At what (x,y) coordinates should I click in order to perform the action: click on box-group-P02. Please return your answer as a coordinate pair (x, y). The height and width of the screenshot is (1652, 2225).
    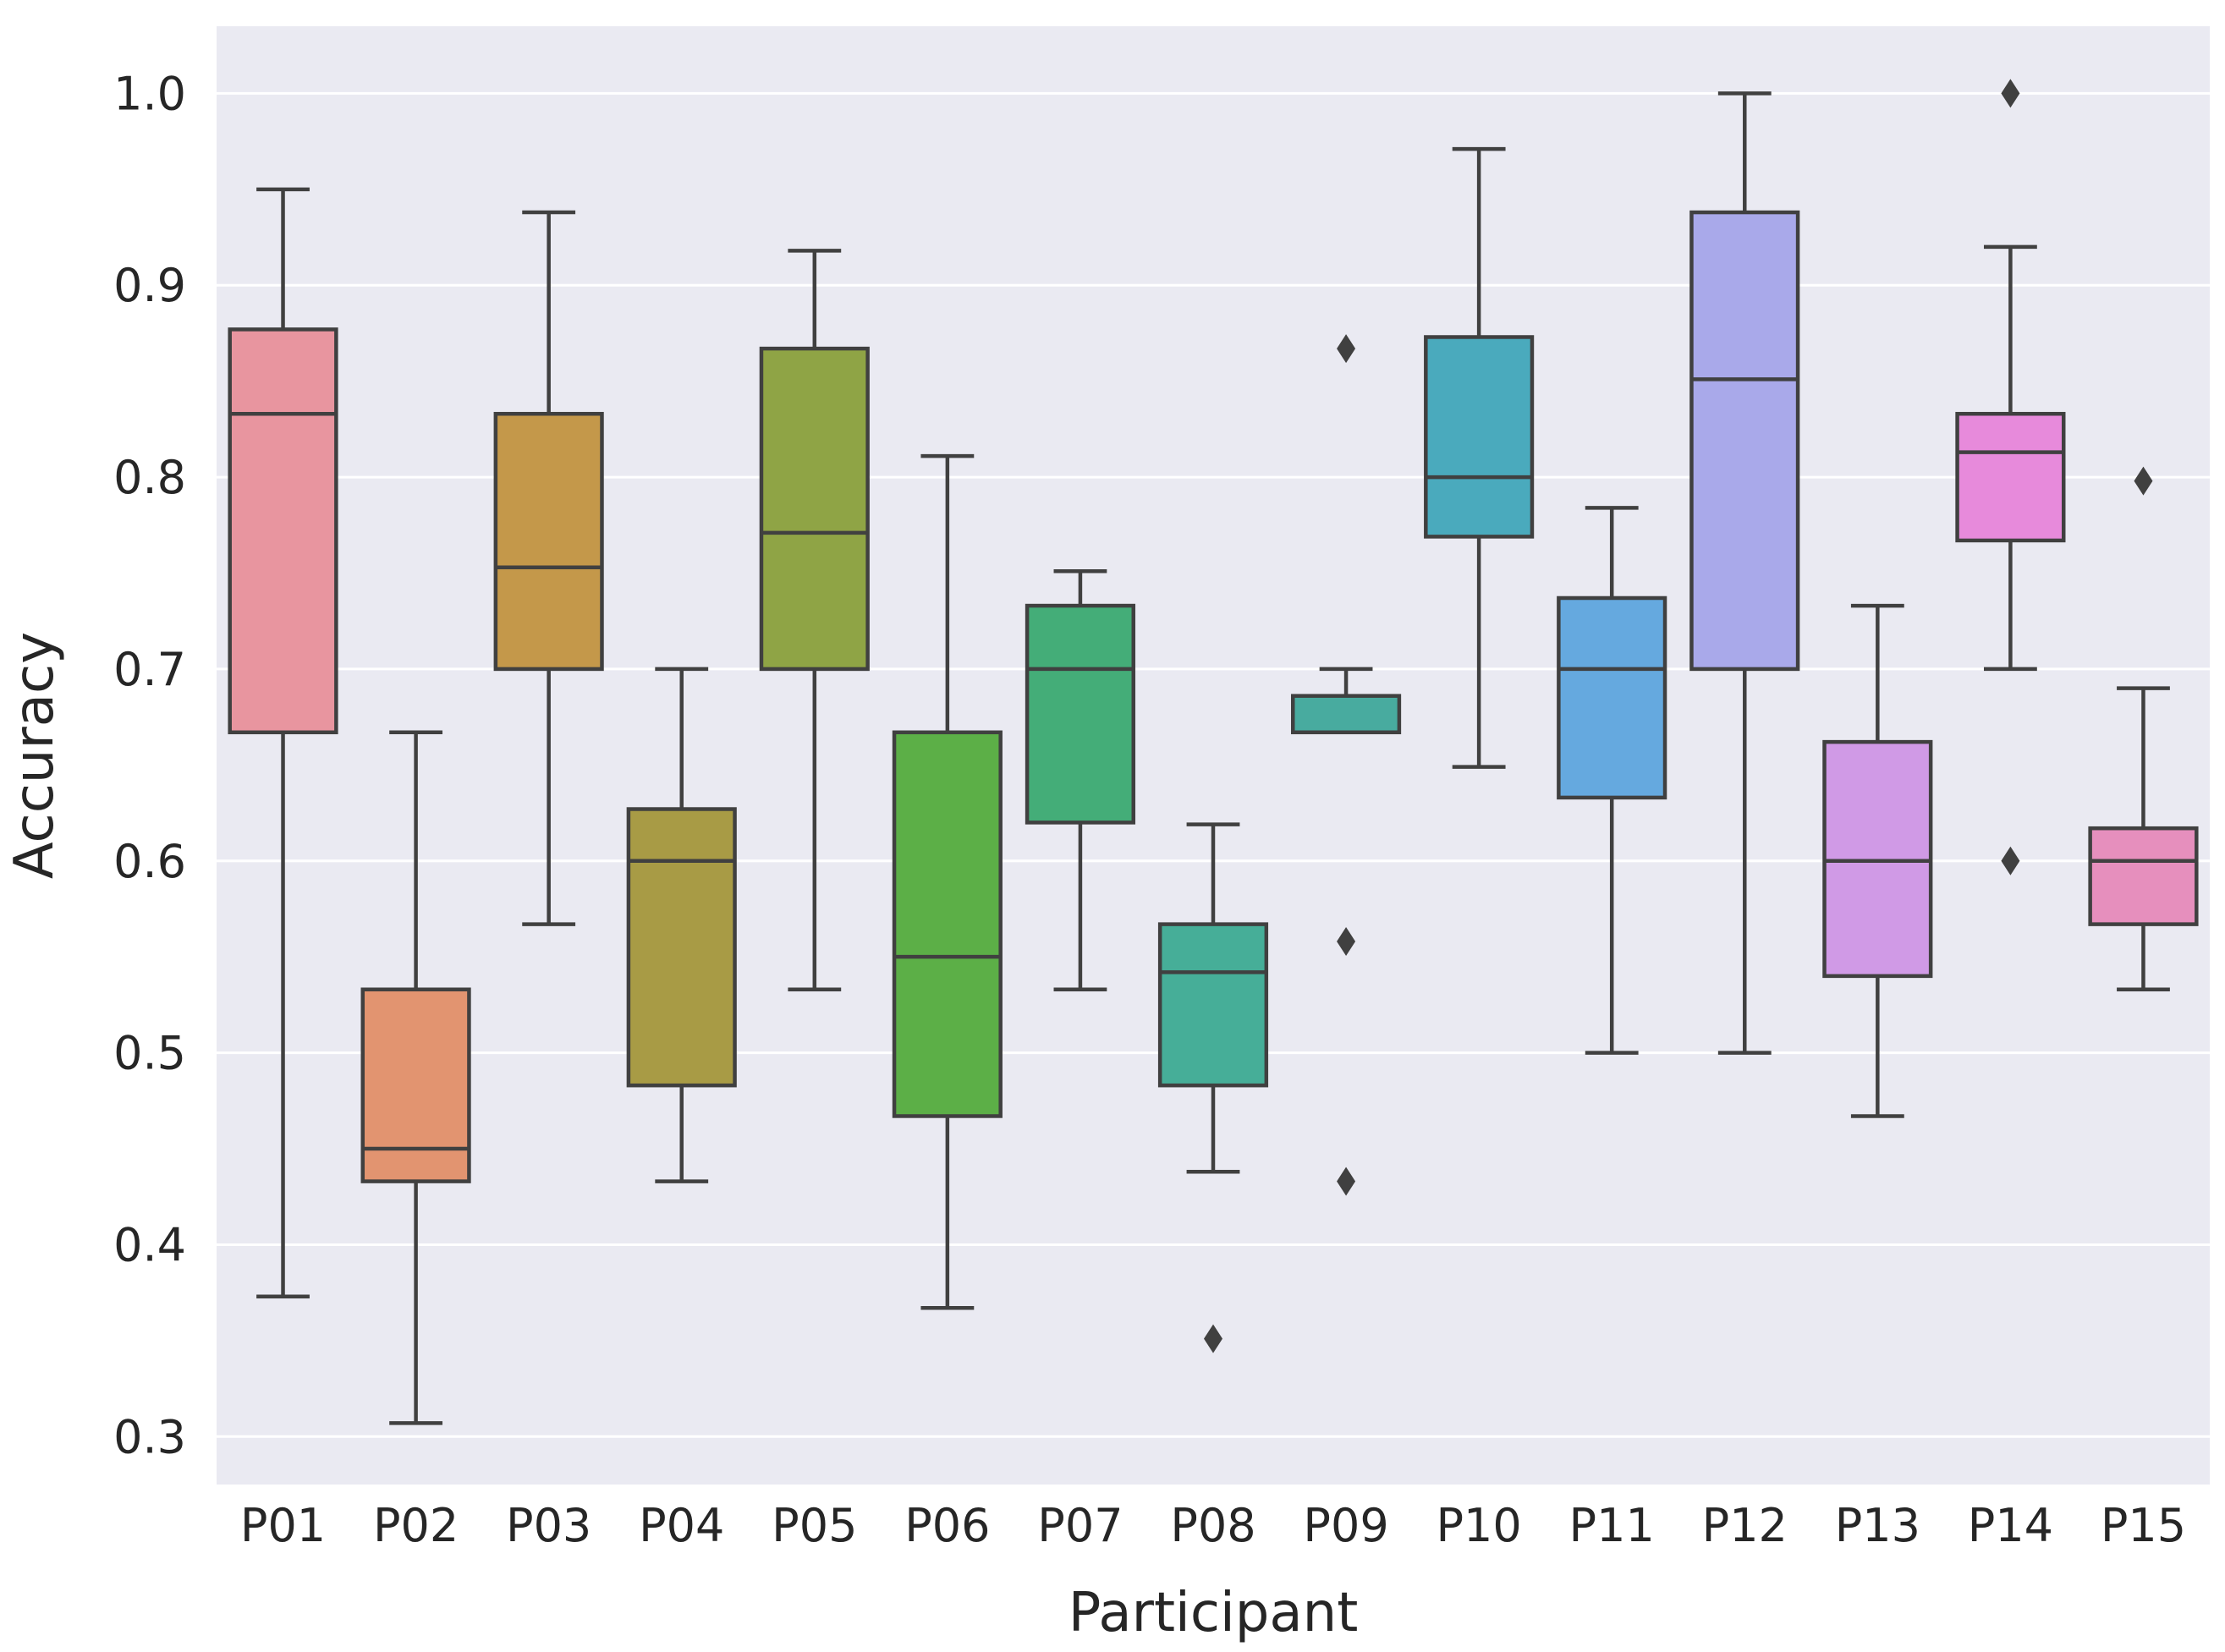
    Looking at the image, I should click on (415, 1077).